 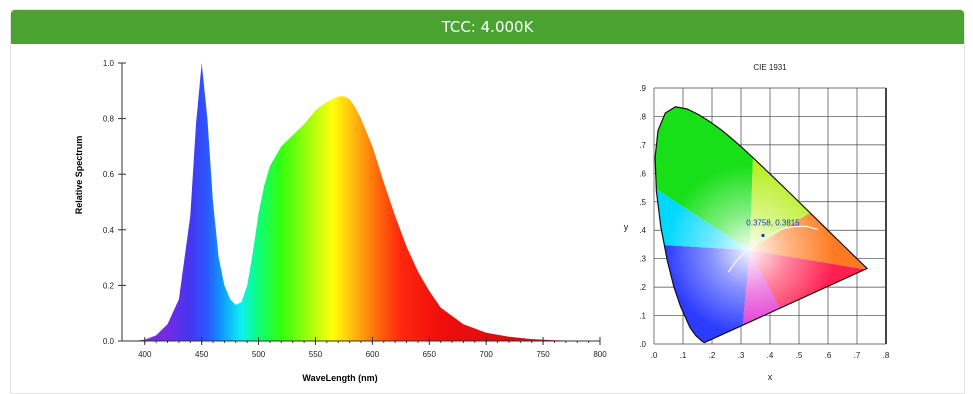 I want to click on cie-x-tick-label: .5, so click(x=799, y=355).